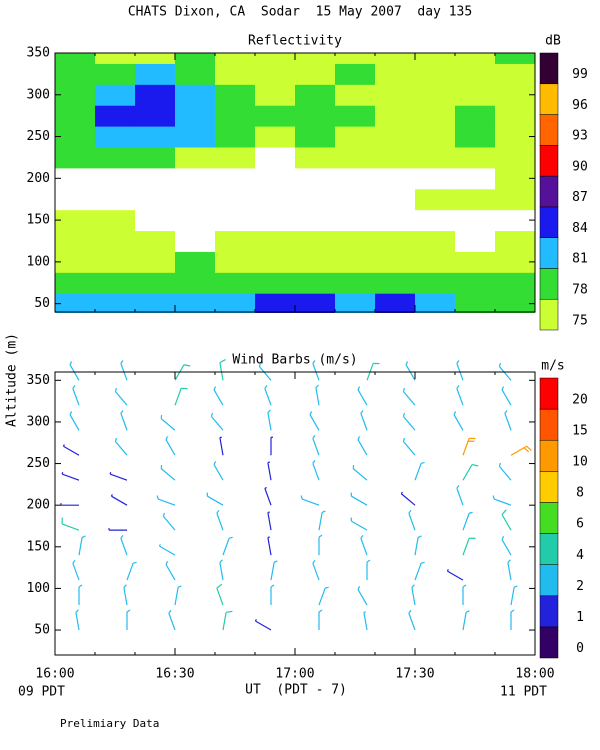 The image size is (600, 750). What do you see at coordinates (580, 524) in the screenshot?
I see `colorbar-label: 6` at bounding box center [580, 524].